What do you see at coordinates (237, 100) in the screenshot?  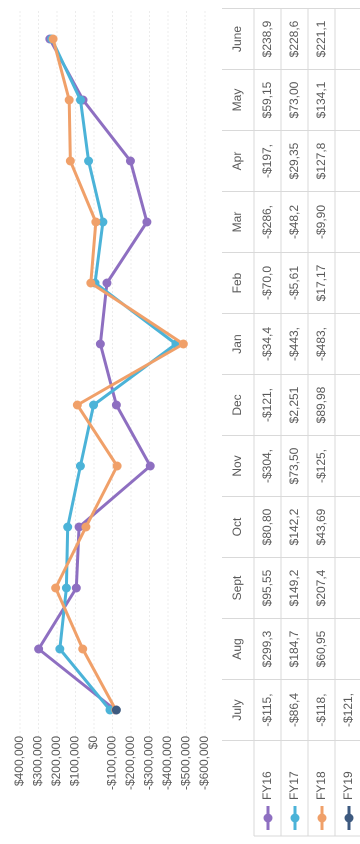 I see `category-label: May` at bounding box center [237, 100].